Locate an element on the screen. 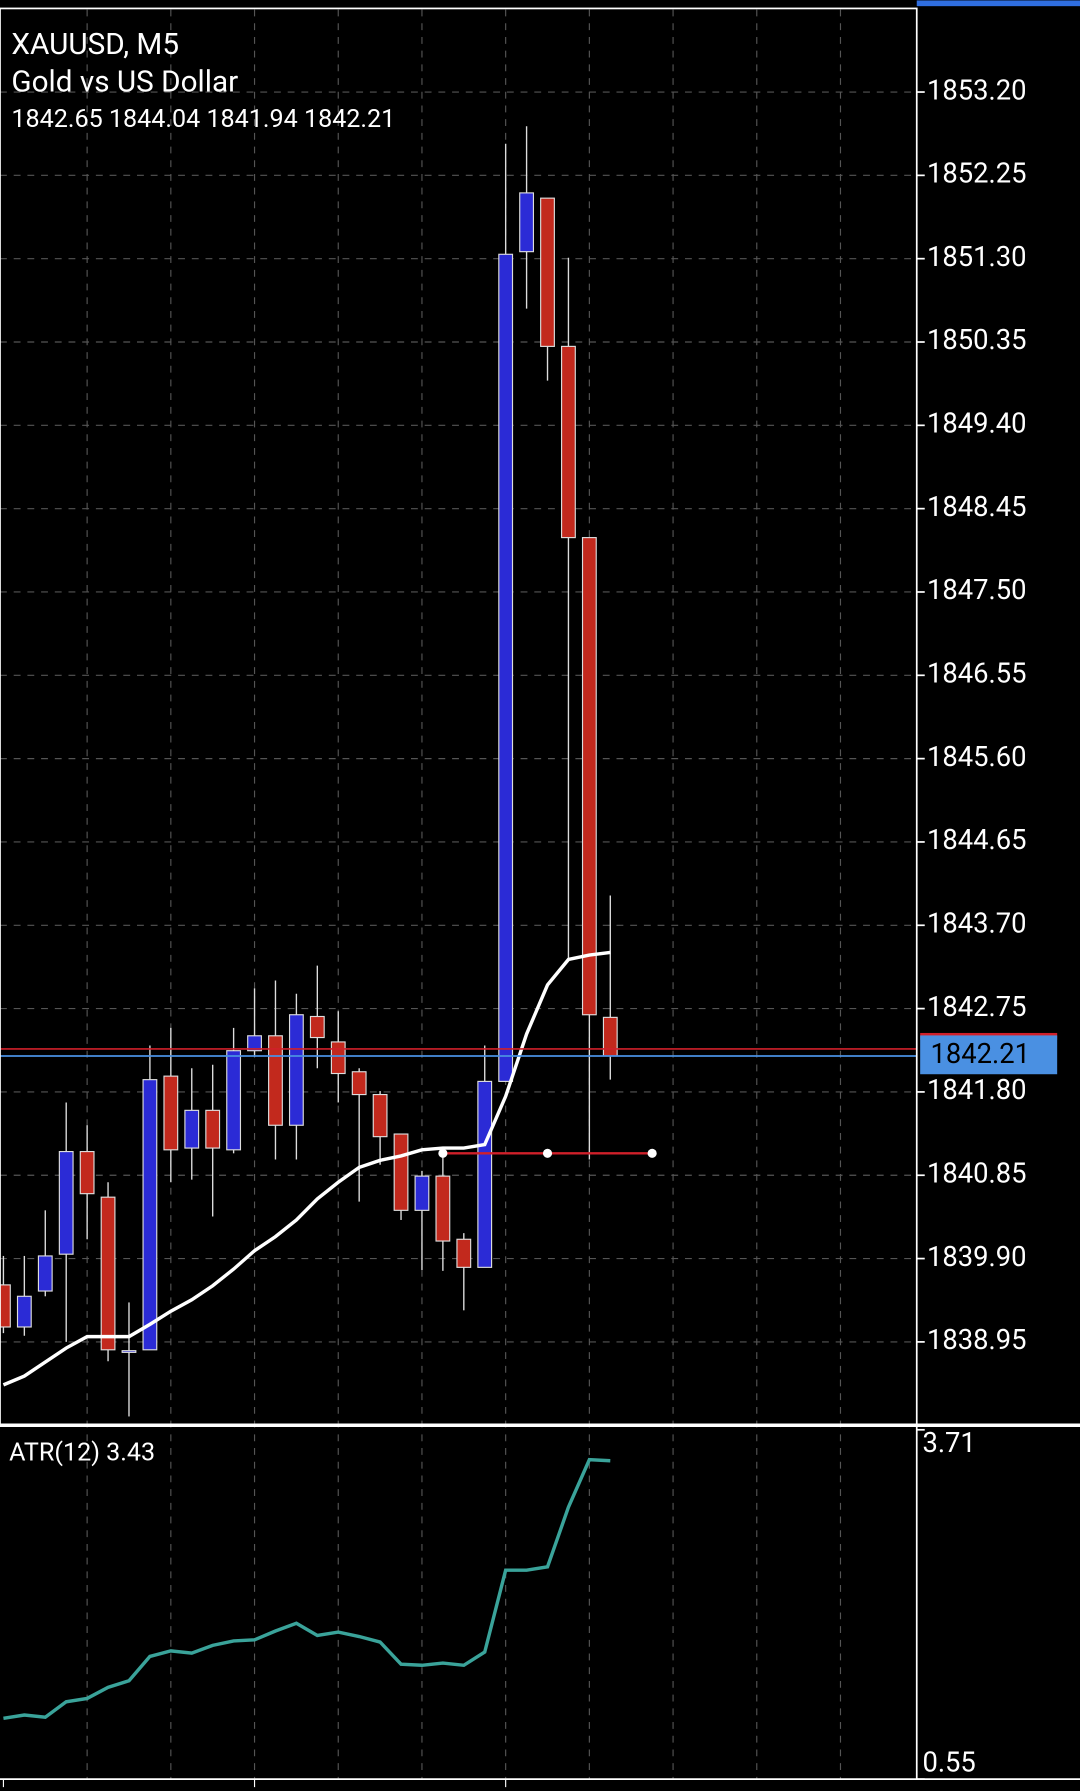 This screenshot has width=1080, height=1791. y-tick-label: 1838.95 is located at coordinates (977, 1340).